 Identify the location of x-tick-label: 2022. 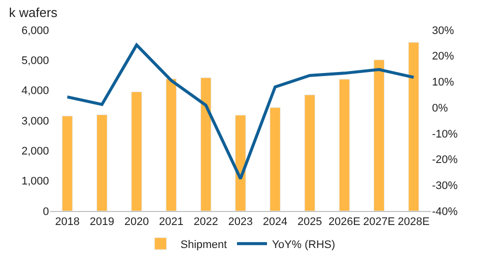
(206, 222).